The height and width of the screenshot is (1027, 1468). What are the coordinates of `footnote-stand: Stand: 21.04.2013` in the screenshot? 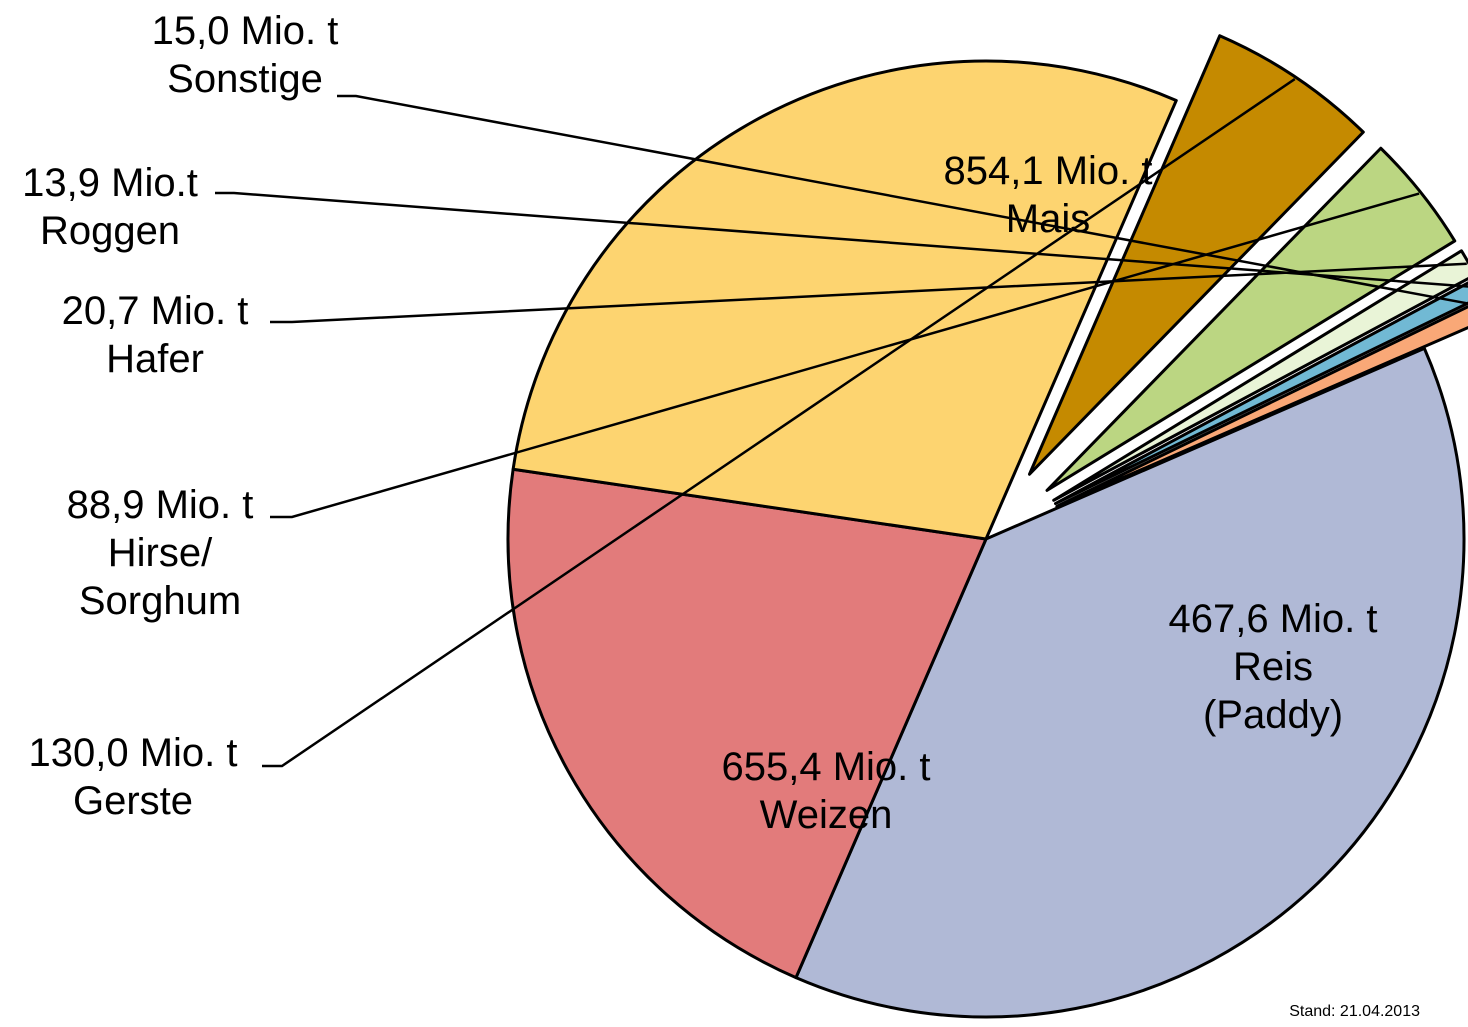 It's located at (1354, 1011).